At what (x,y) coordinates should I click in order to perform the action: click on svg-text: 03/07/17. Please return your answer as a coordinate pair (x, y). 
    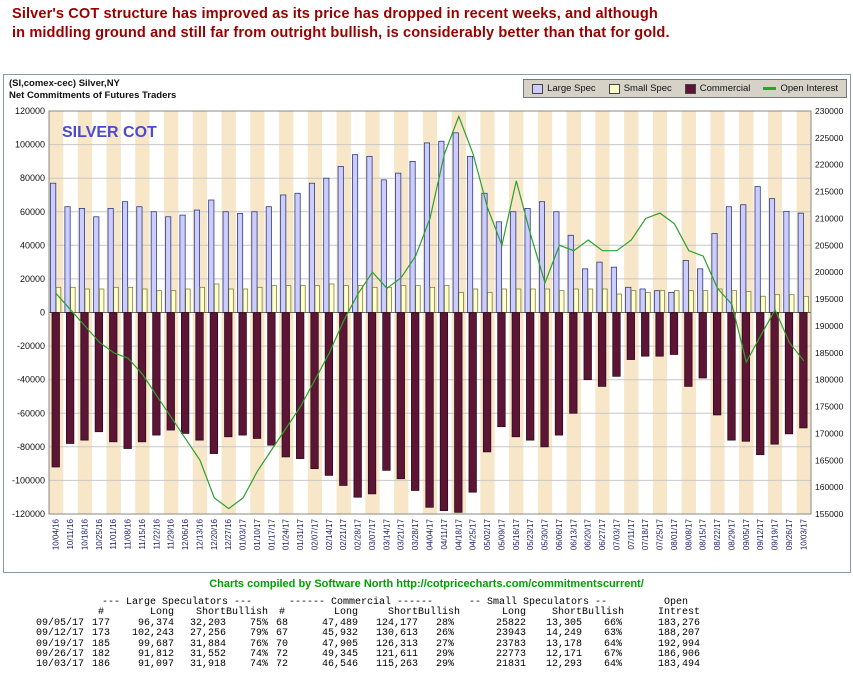
    Looking at the image, I should click on (372, 534).